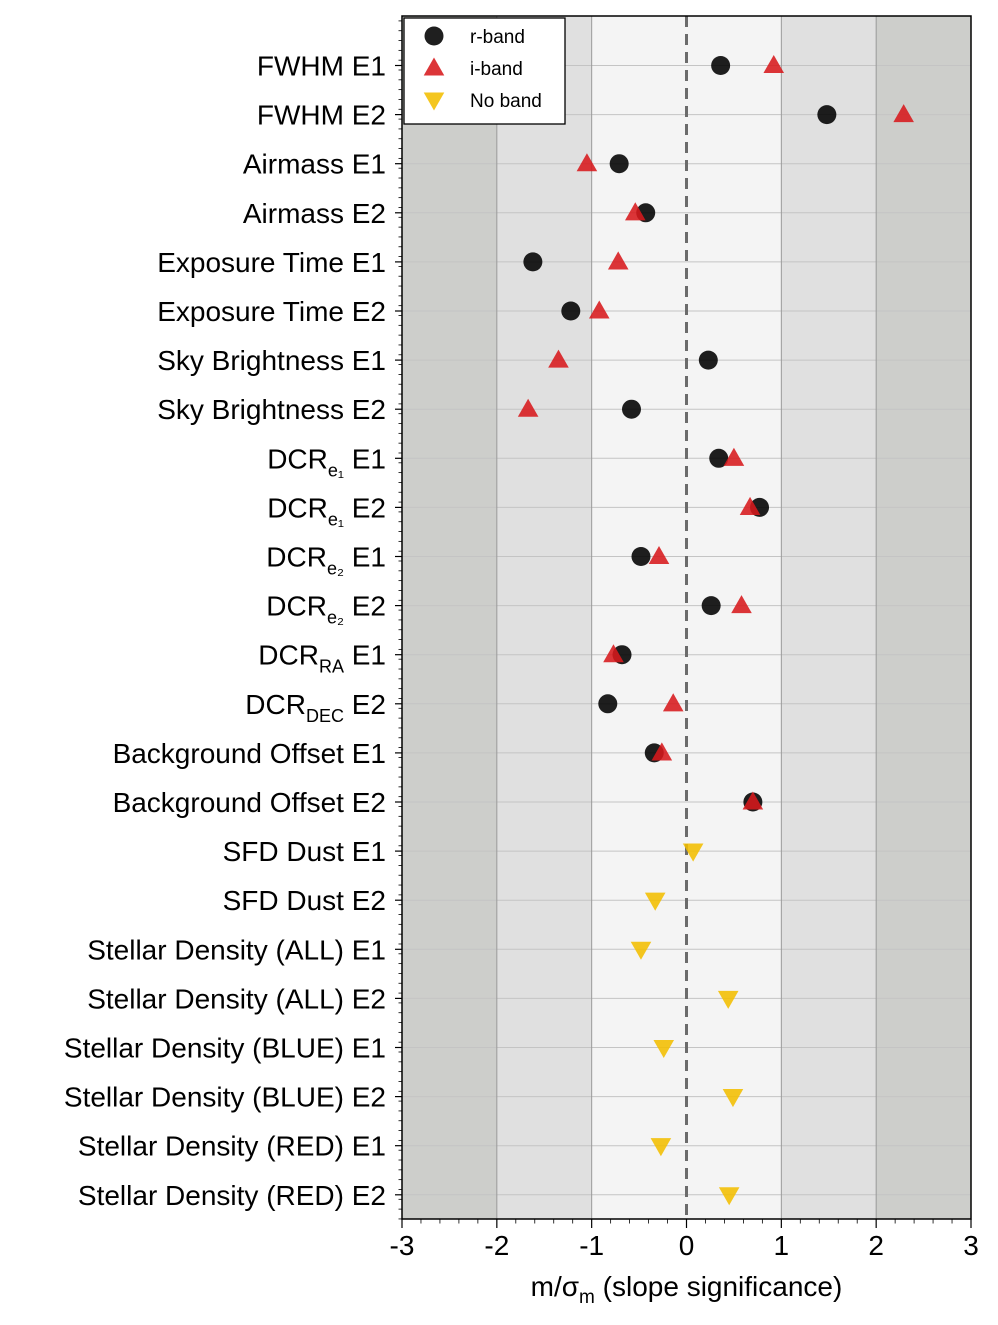  I want to click on legend-marker-i-band, so click(434, 66).